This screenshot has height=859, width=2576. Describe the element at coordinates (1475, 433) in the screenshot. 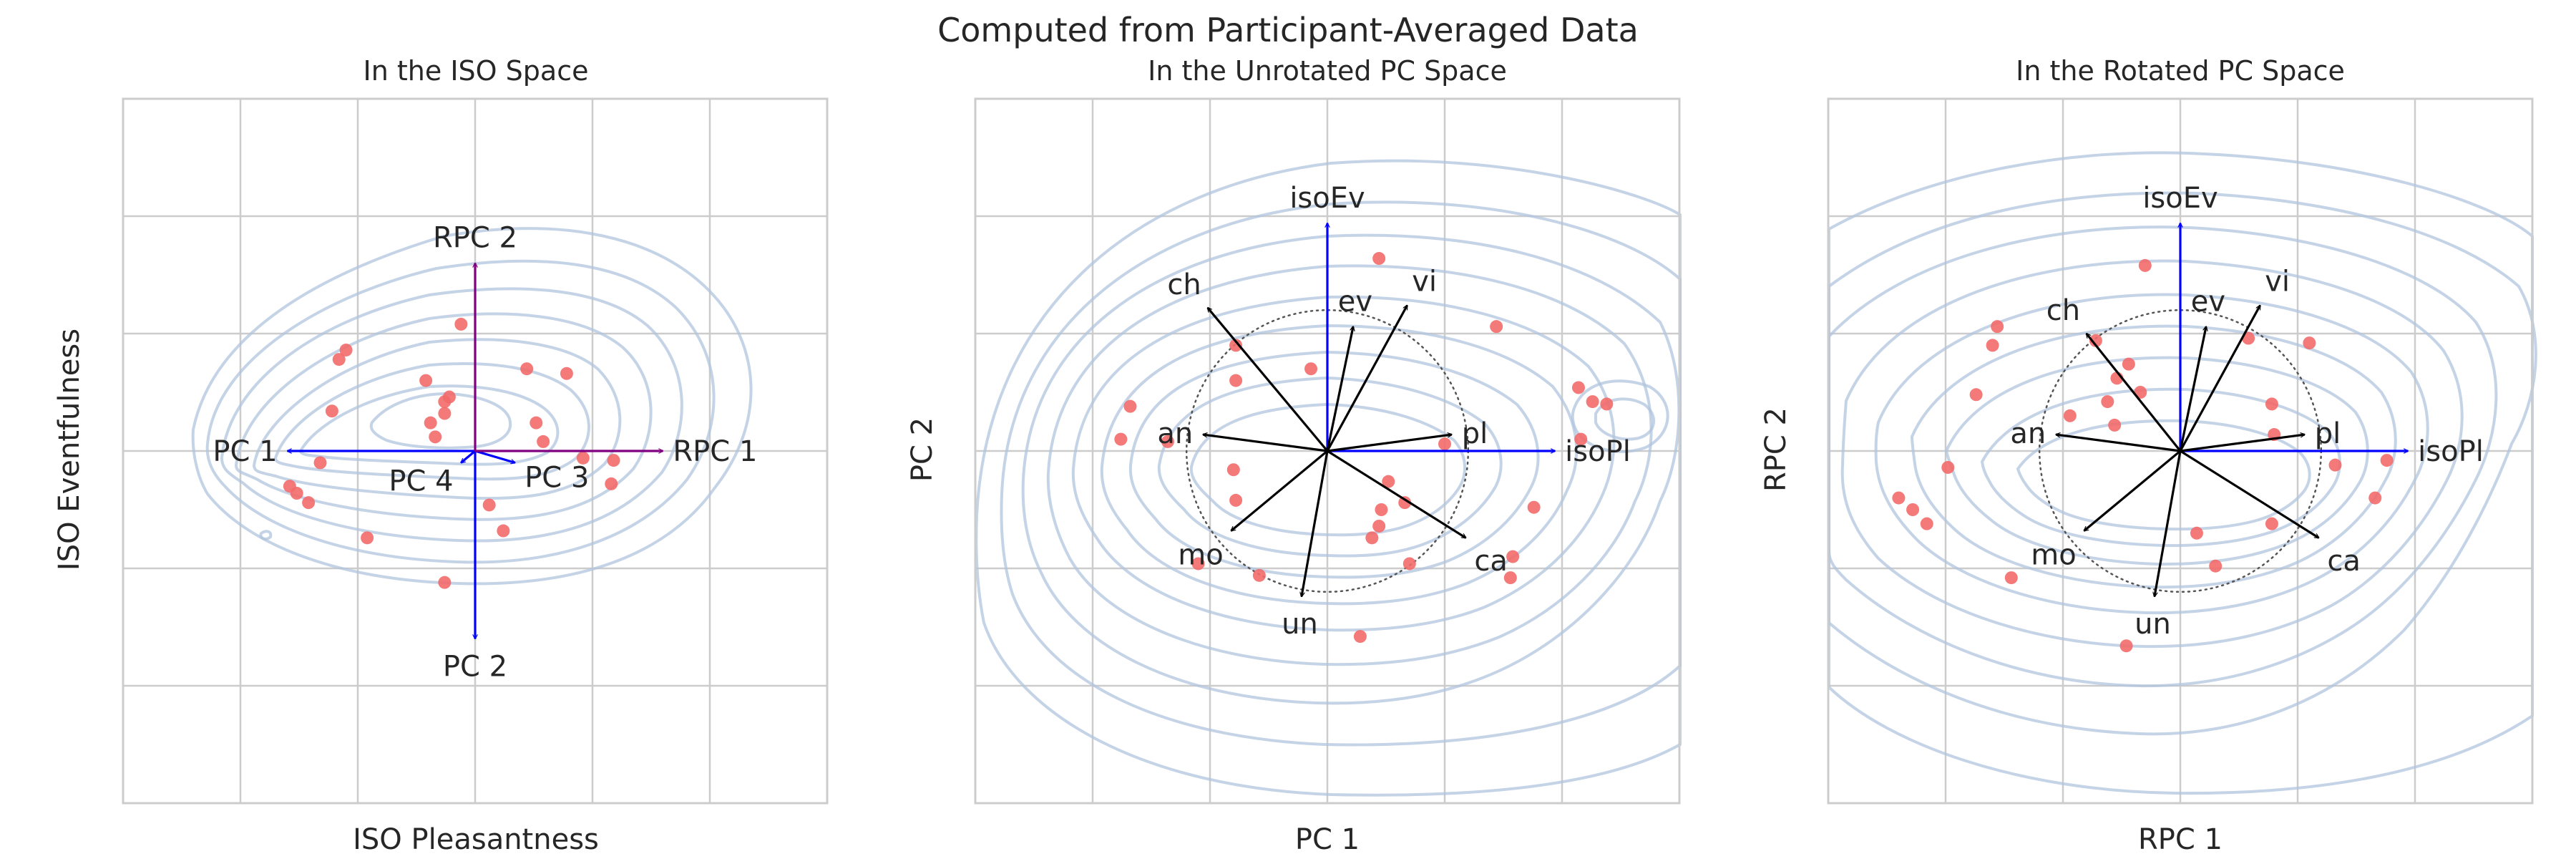

I see `vector-label: pl` at that location.